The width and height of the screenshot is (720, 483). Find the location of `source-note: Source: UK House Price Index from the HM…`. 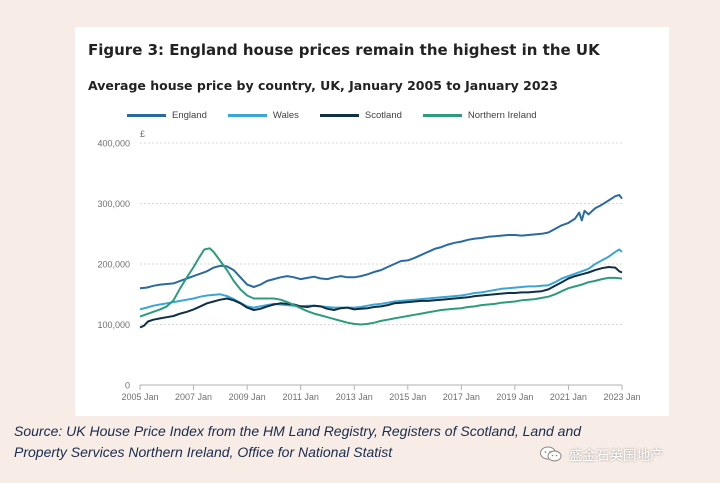

source-note: Source: UK House Price Index from the HM… is located at coordinates (298, 441).